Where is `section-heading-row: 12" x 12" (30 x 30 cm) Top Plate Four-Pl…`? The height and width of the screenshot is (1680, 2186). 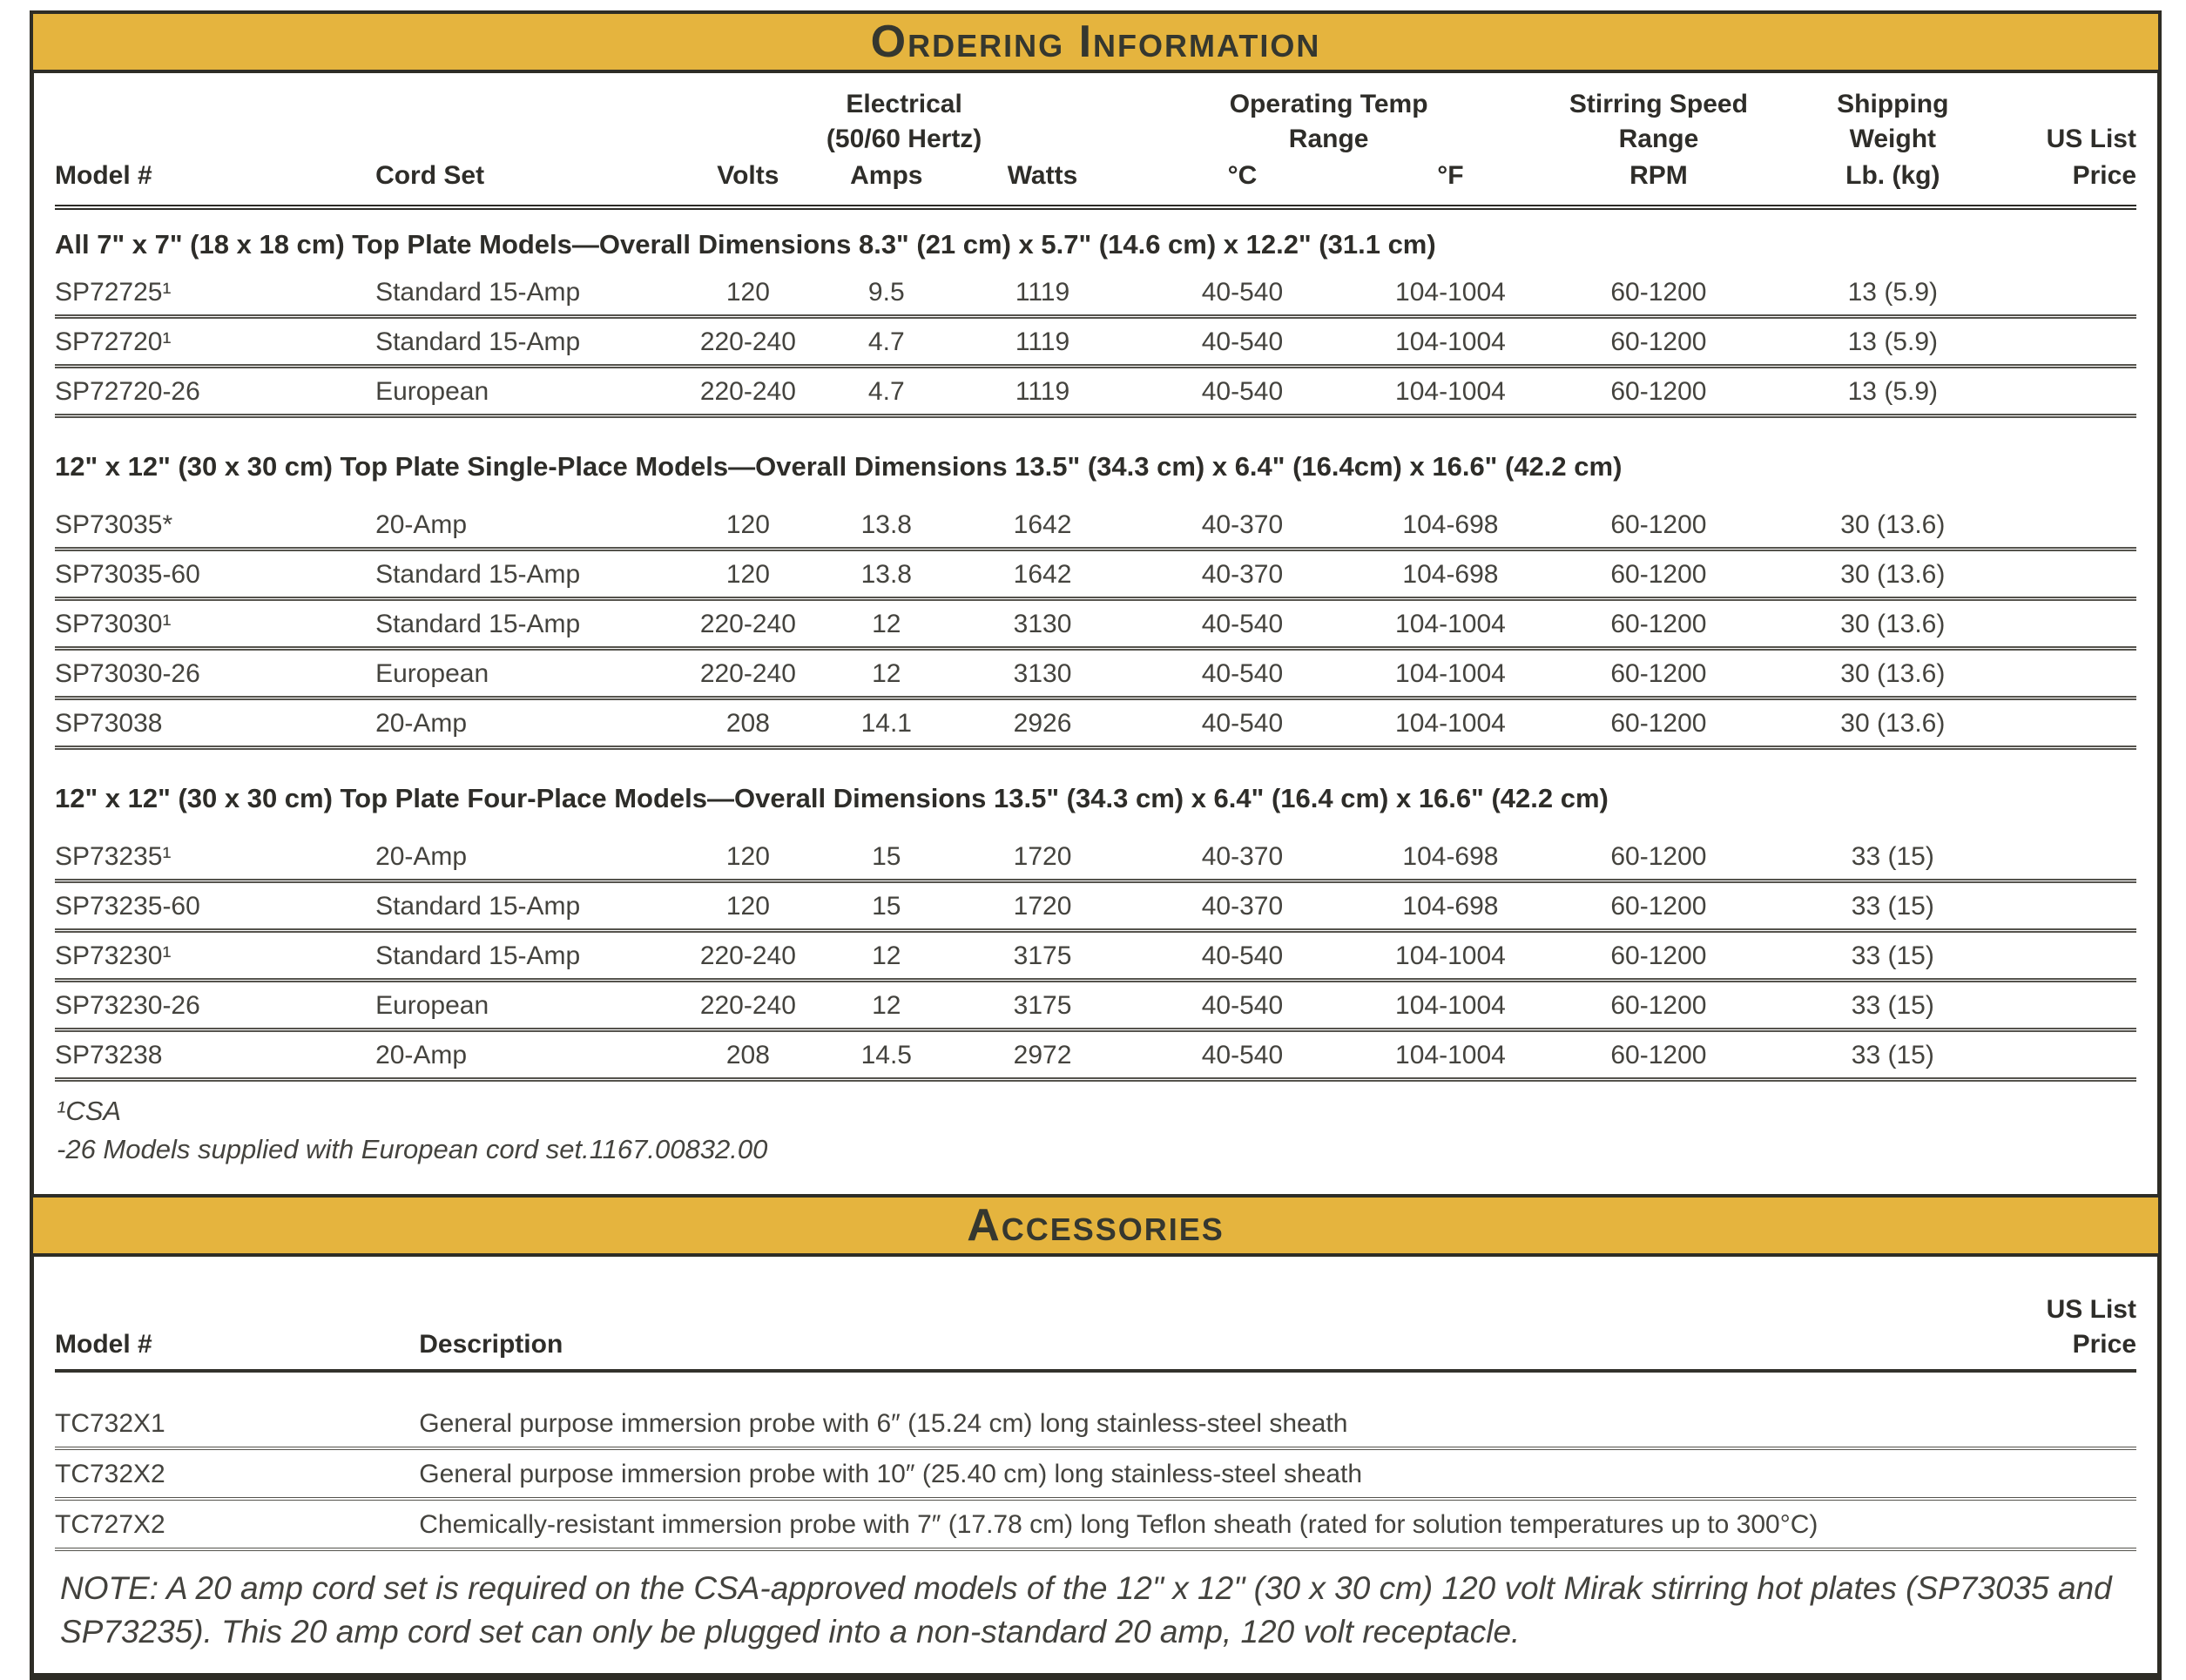 section-heading-row: 12" x 12" (30 x 30 cm) Top Plate Four-Pl… is located at coordinates (1095, 790).